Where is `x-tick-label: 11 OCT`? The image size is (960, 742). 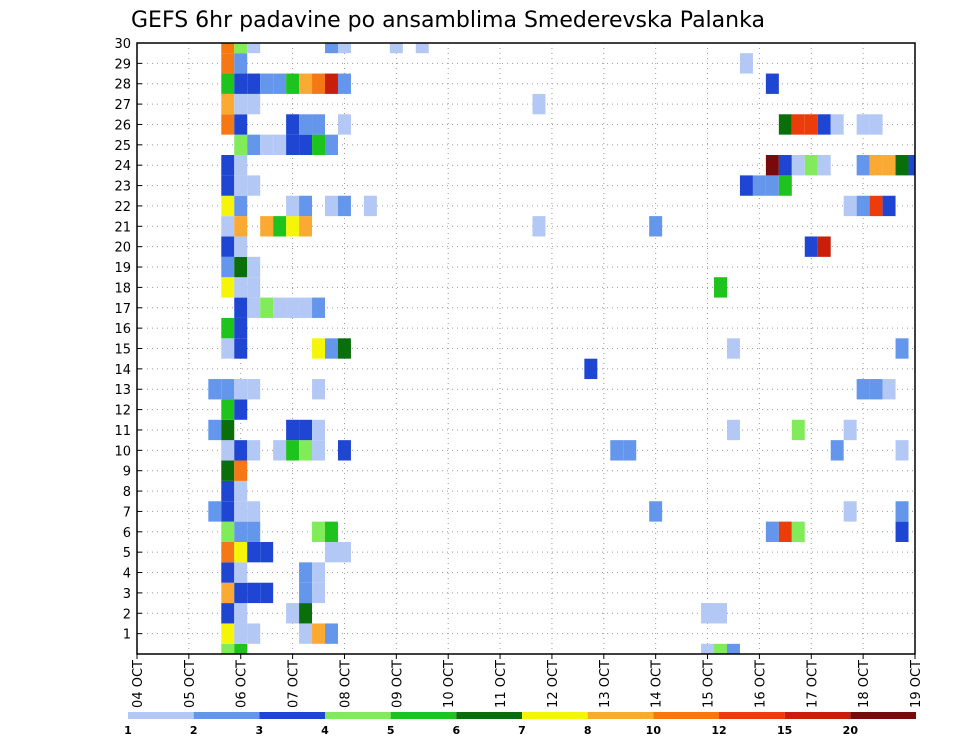
x-tick-label: 11 OCT is located at coordinates (501, 684).